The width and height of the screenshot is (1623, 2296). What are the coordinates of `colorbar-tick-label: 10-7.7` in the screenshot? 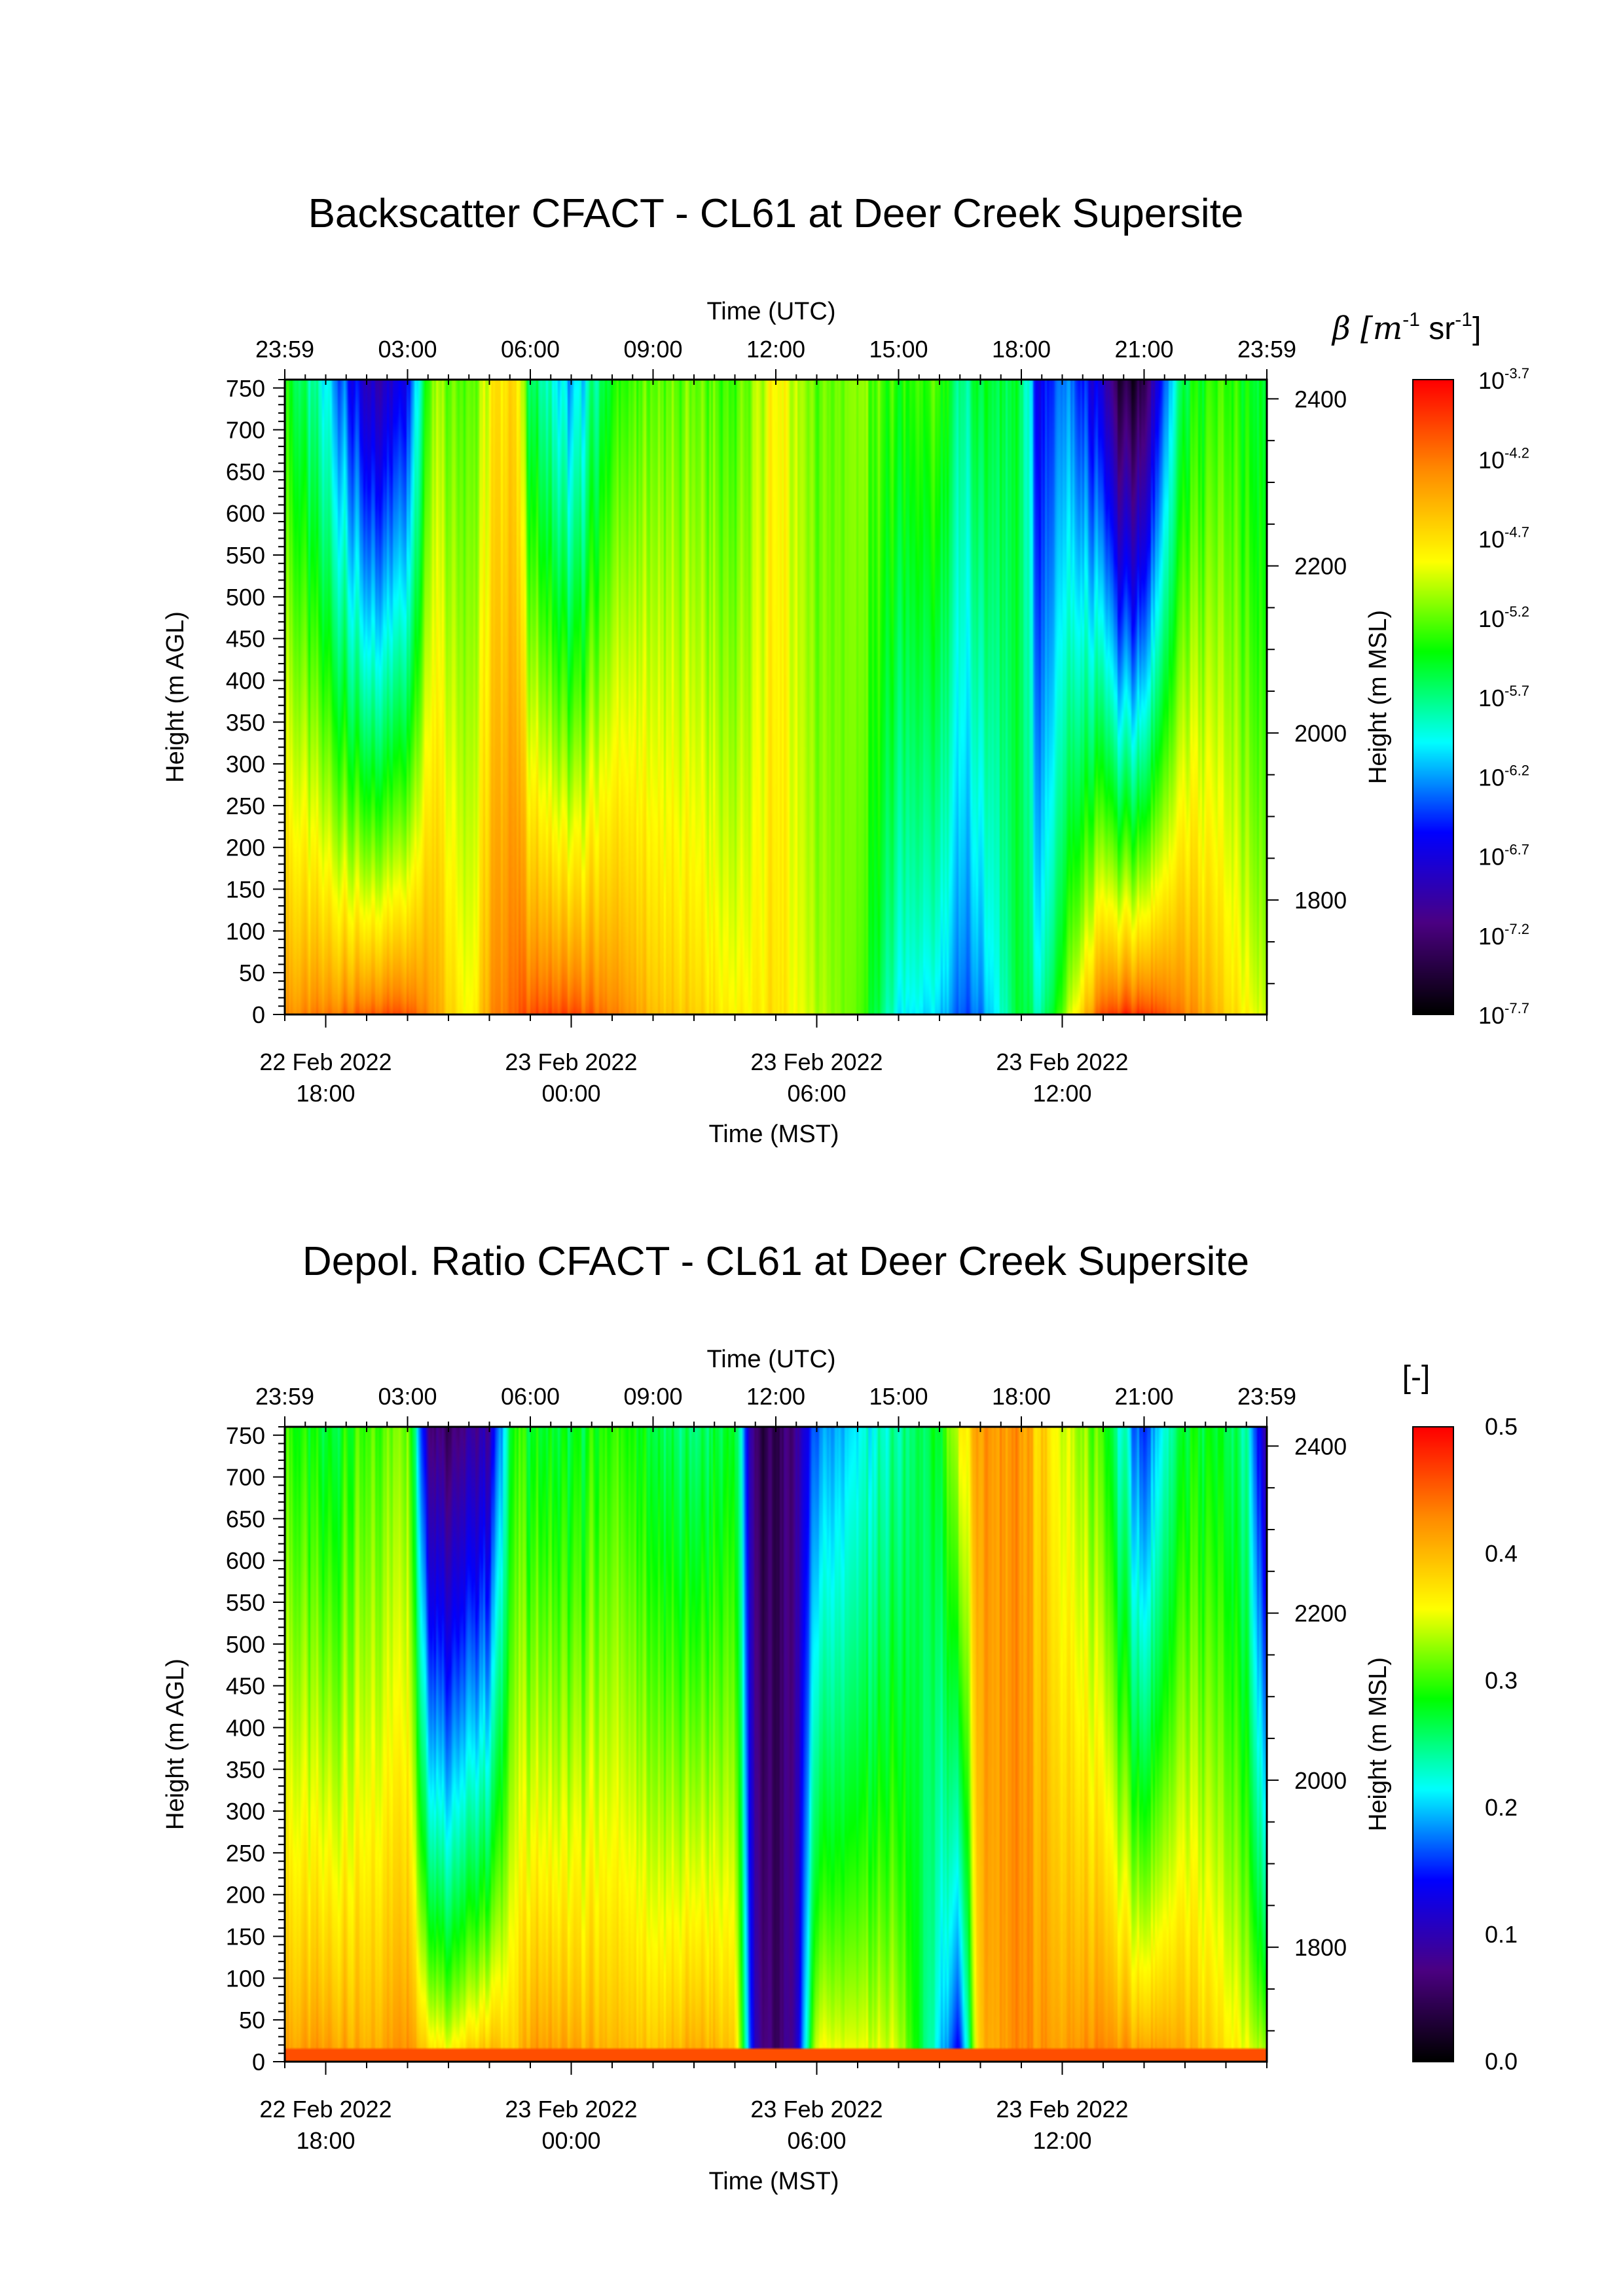 It's located at (1503, 1014).